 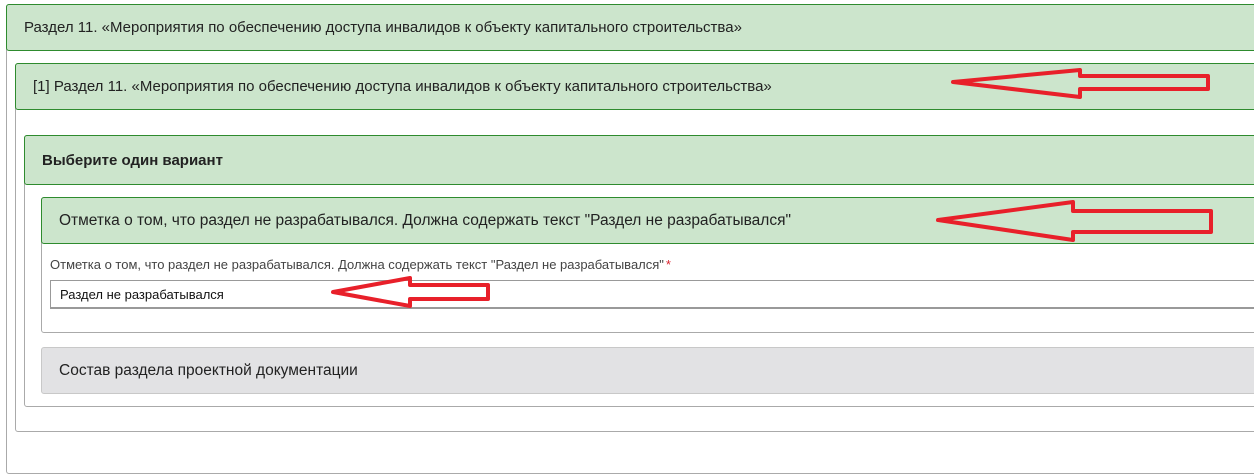 I want to click on composition-title: Состав раздела проектной документации, so click(x=208, y=370).